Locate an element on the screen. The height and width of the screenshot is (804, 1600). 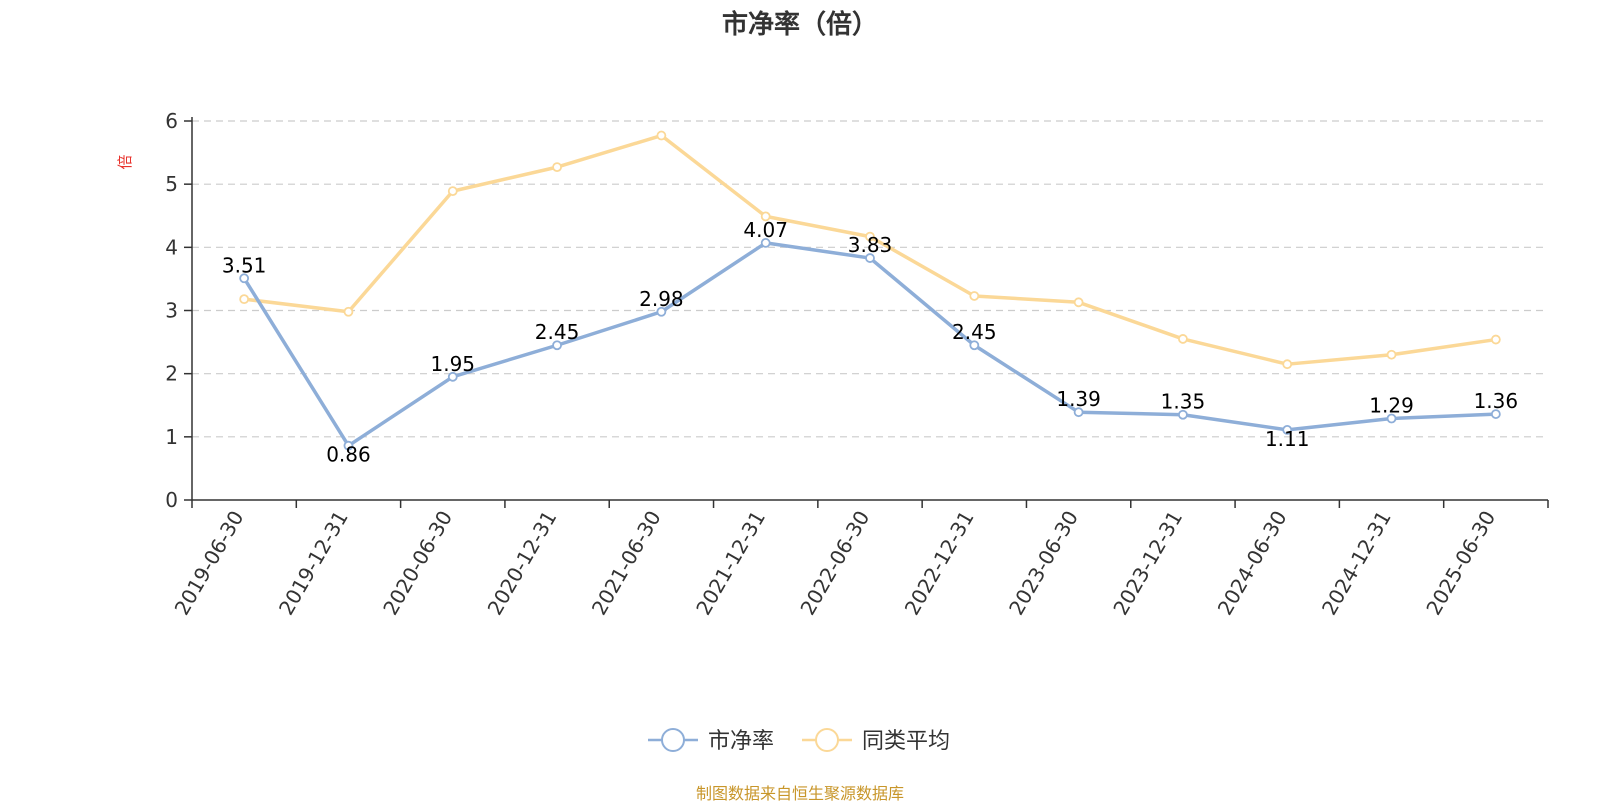
legend-item-main: 市净率 is located at coordinates (711, 741).